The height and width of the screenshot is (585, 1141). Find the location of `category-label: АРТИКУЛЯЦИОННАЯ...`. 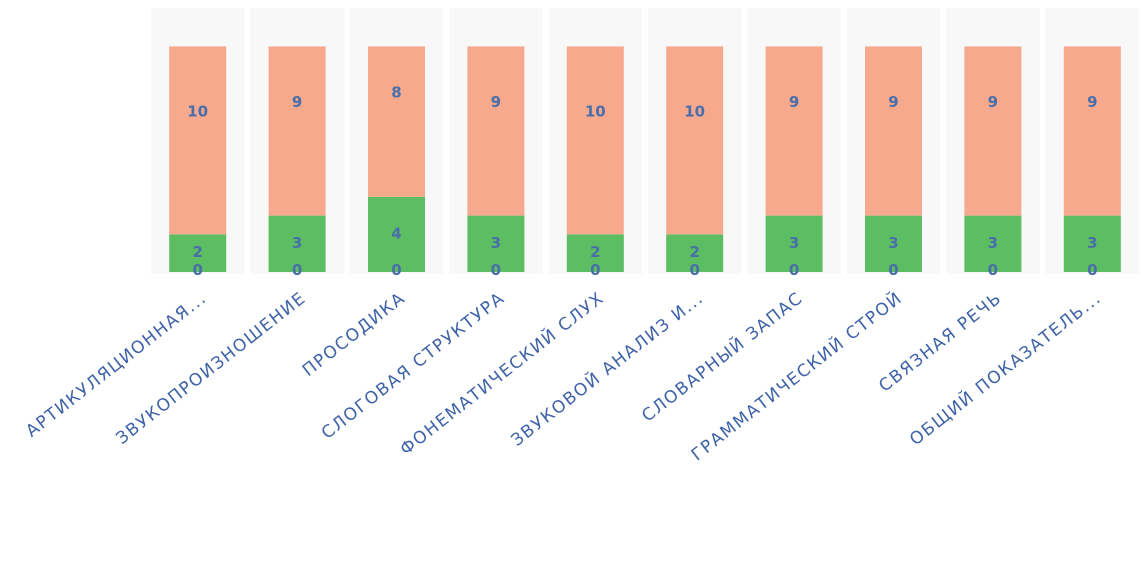

category-label: АРТИКУЛЯЦИОННАЯ... is located at coordinates (116, 364).